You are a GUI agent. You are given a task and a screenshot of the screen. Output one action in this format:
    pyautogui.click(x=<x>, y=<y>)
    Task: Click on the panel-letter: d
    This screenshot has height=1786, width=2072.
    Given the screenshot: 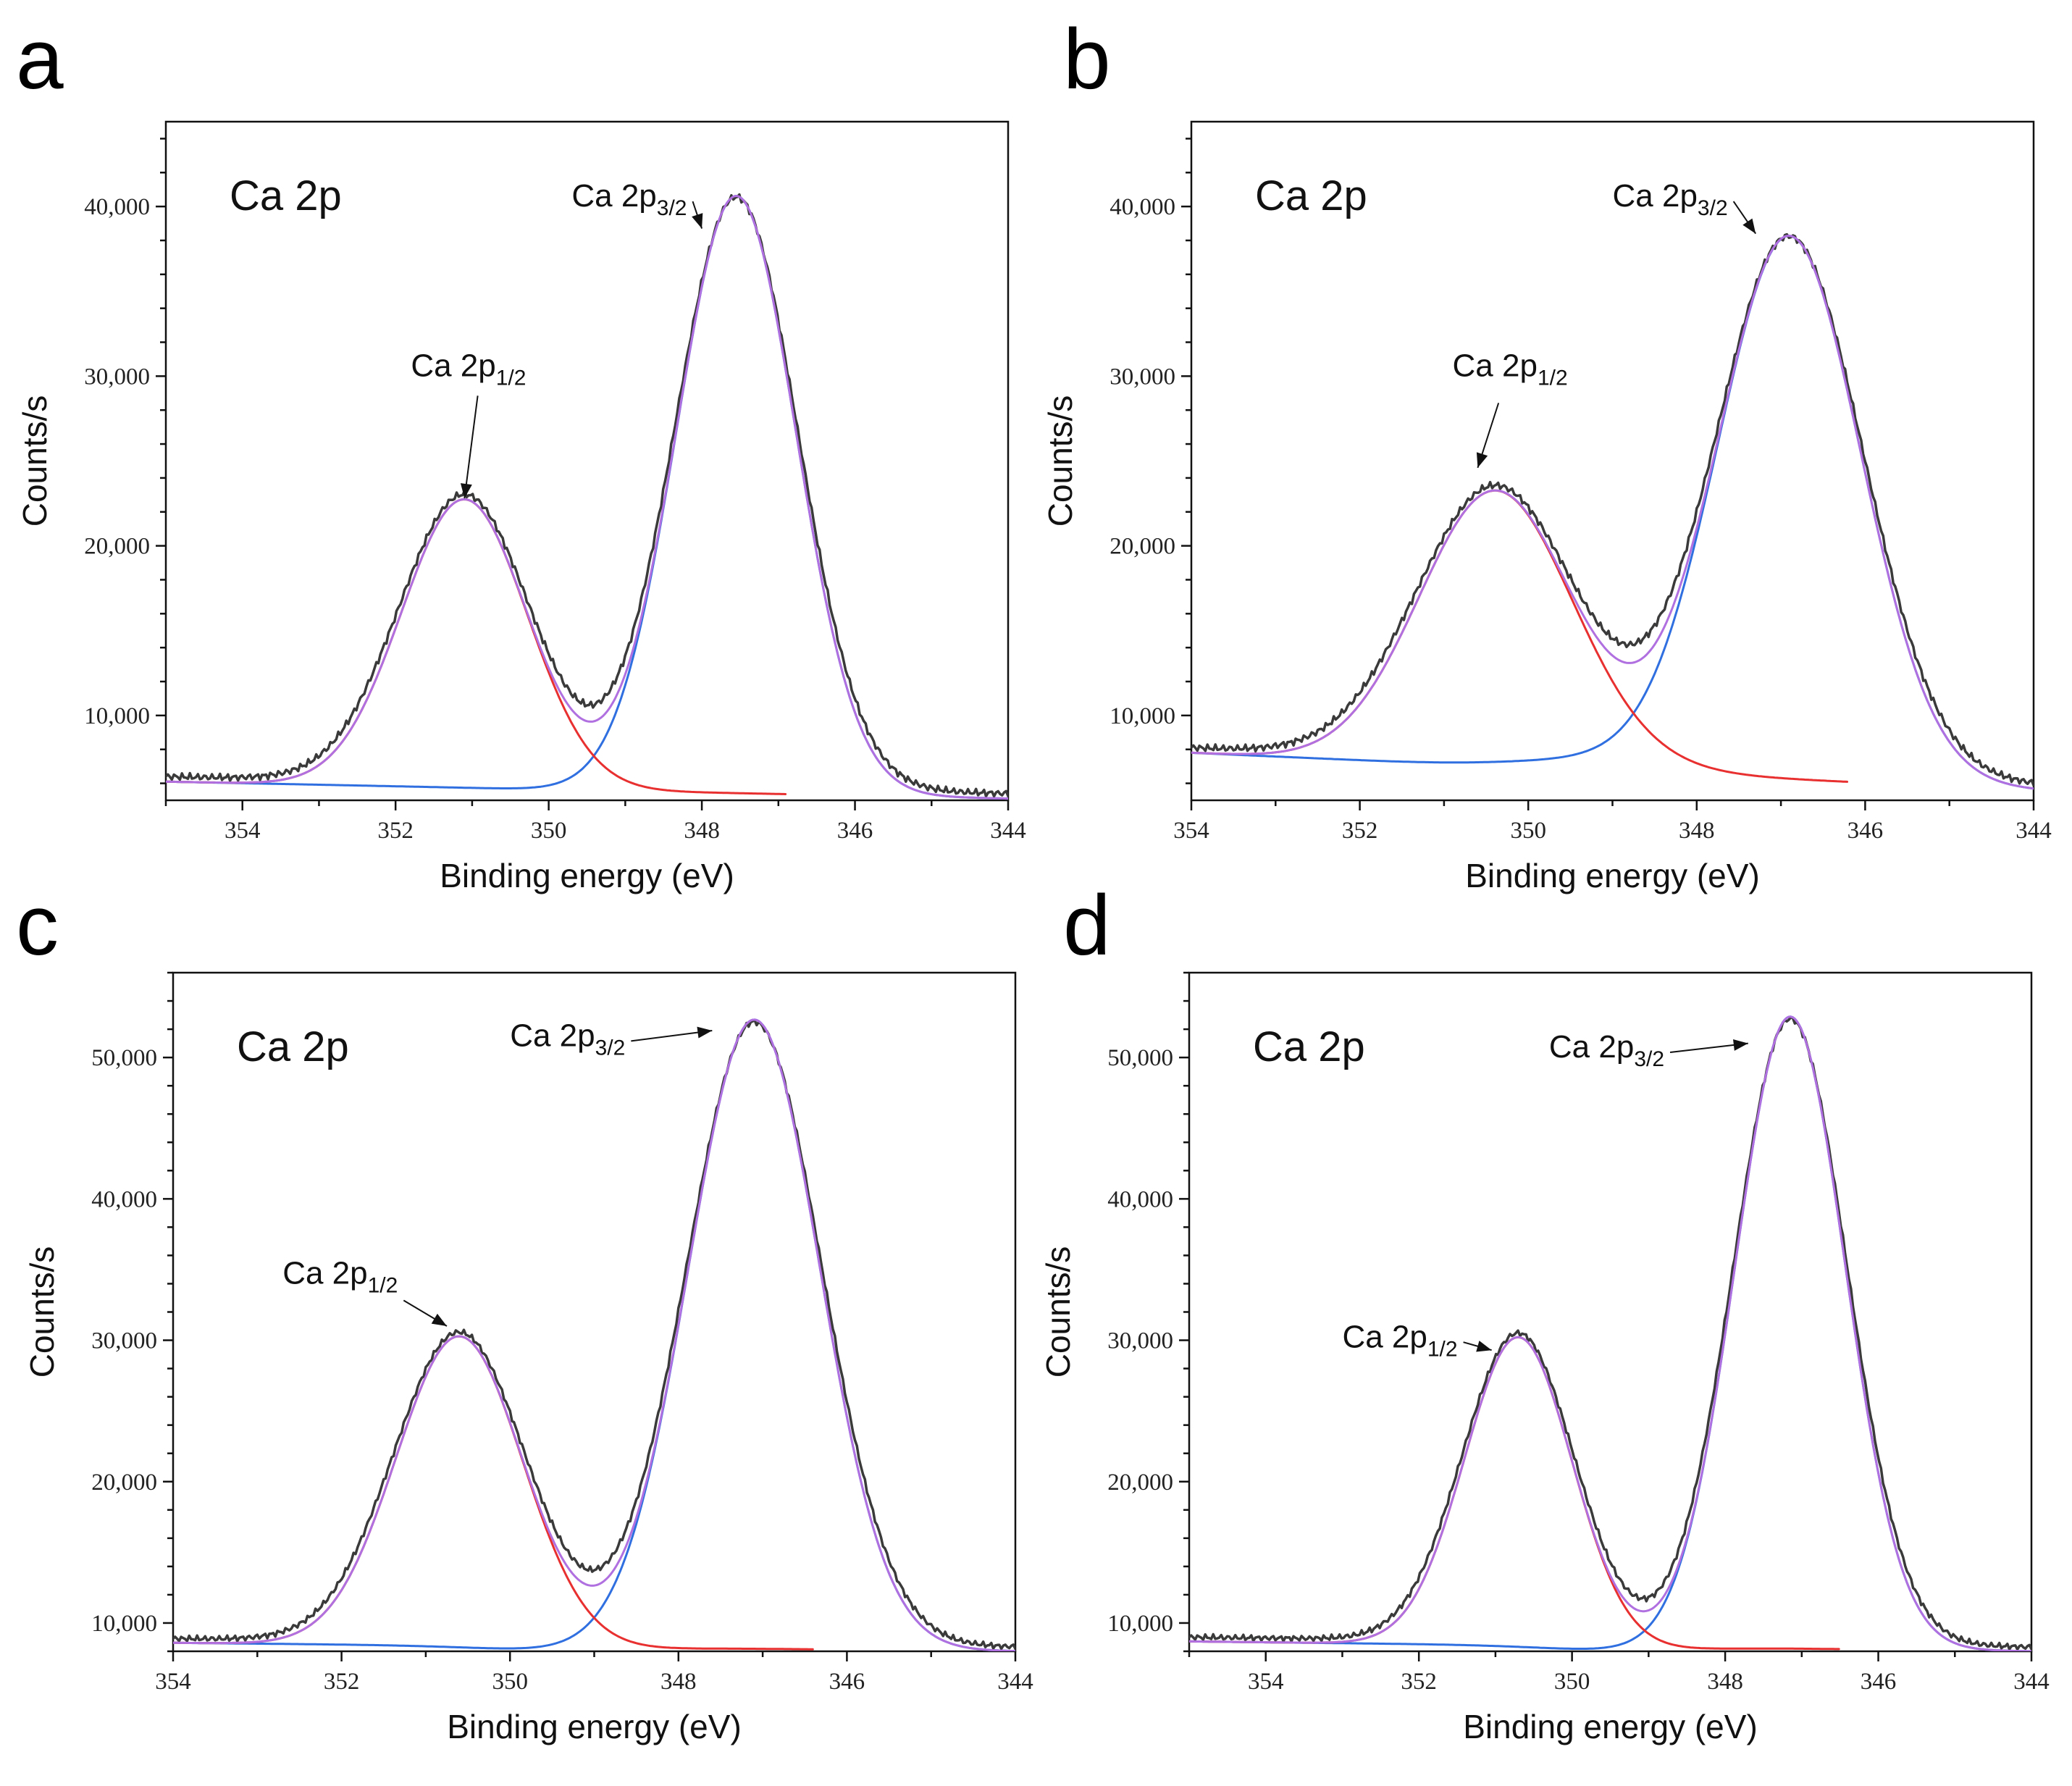 What is the action you would take?
    pyautogui.click(x=1087, y=925)
    